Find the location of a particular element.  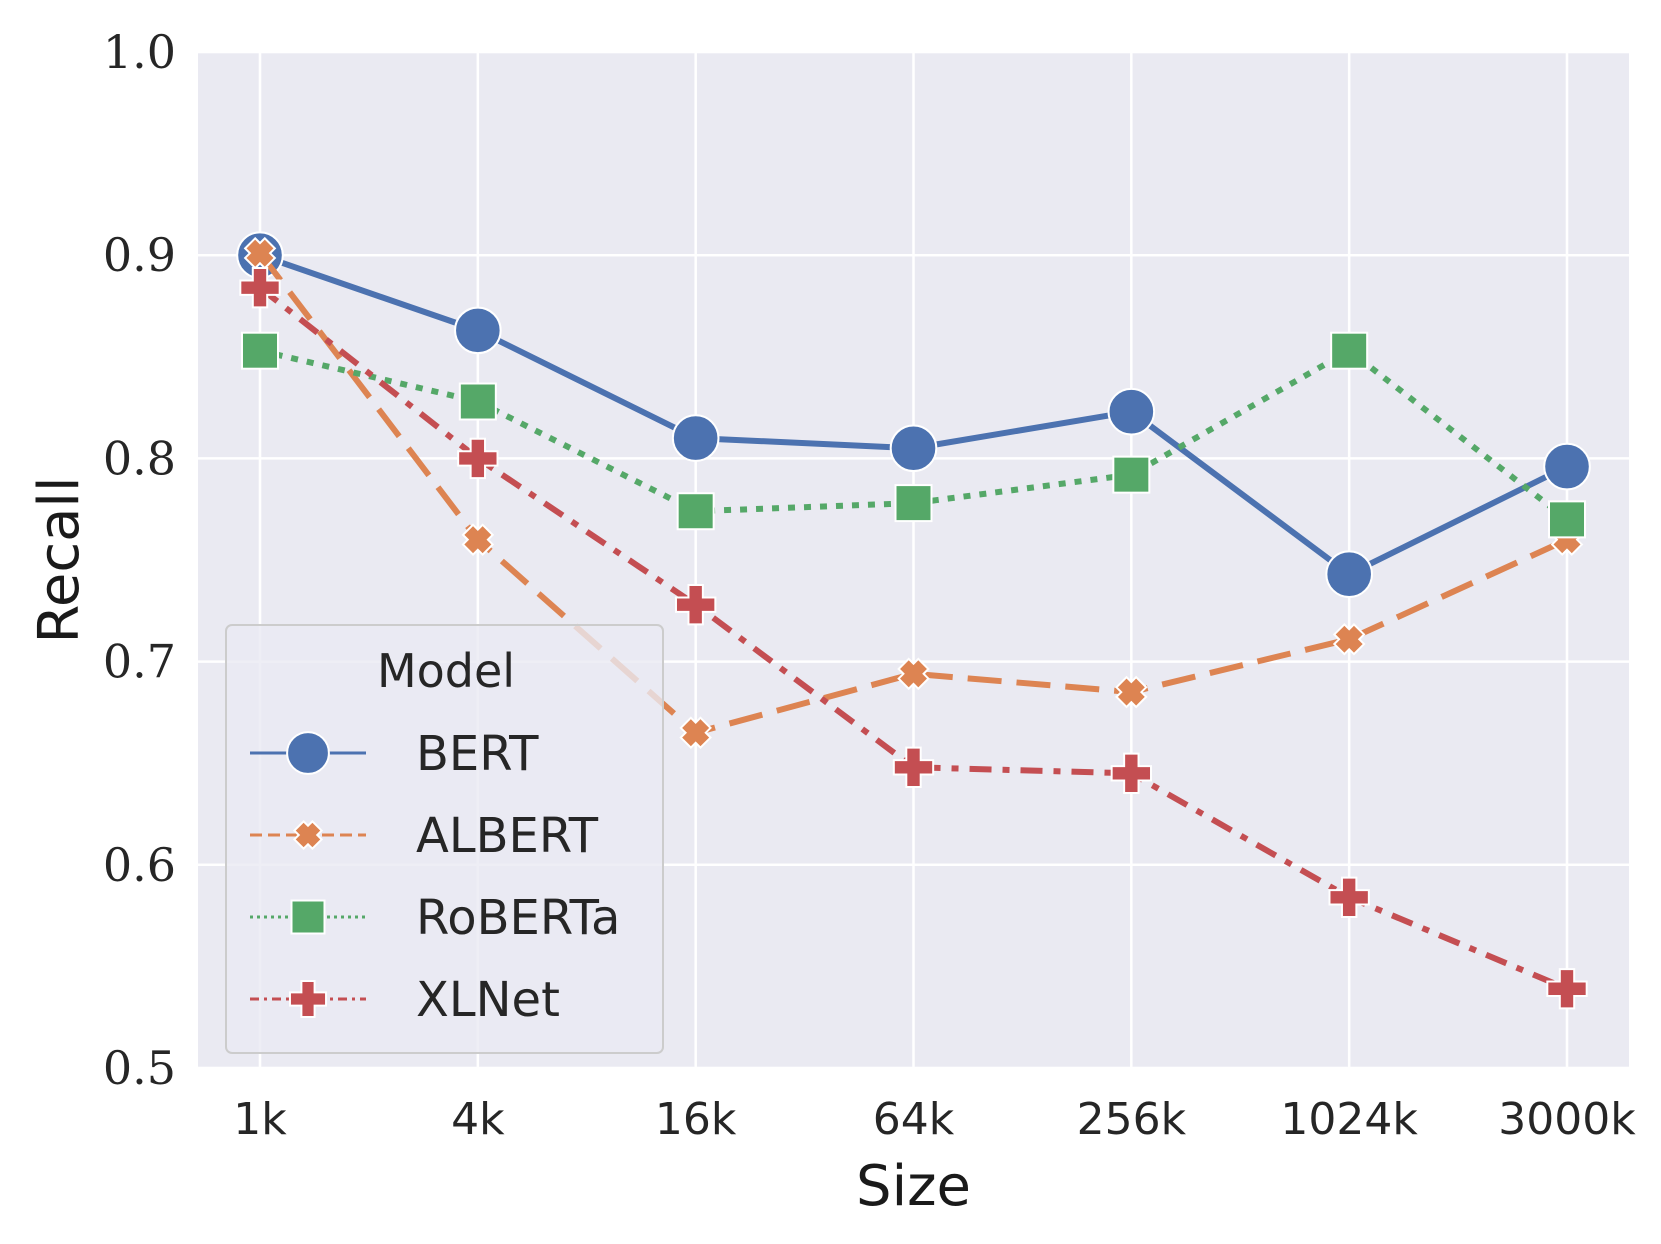

y-tick-label: 0.5 is located at coordinates (139, 1068).